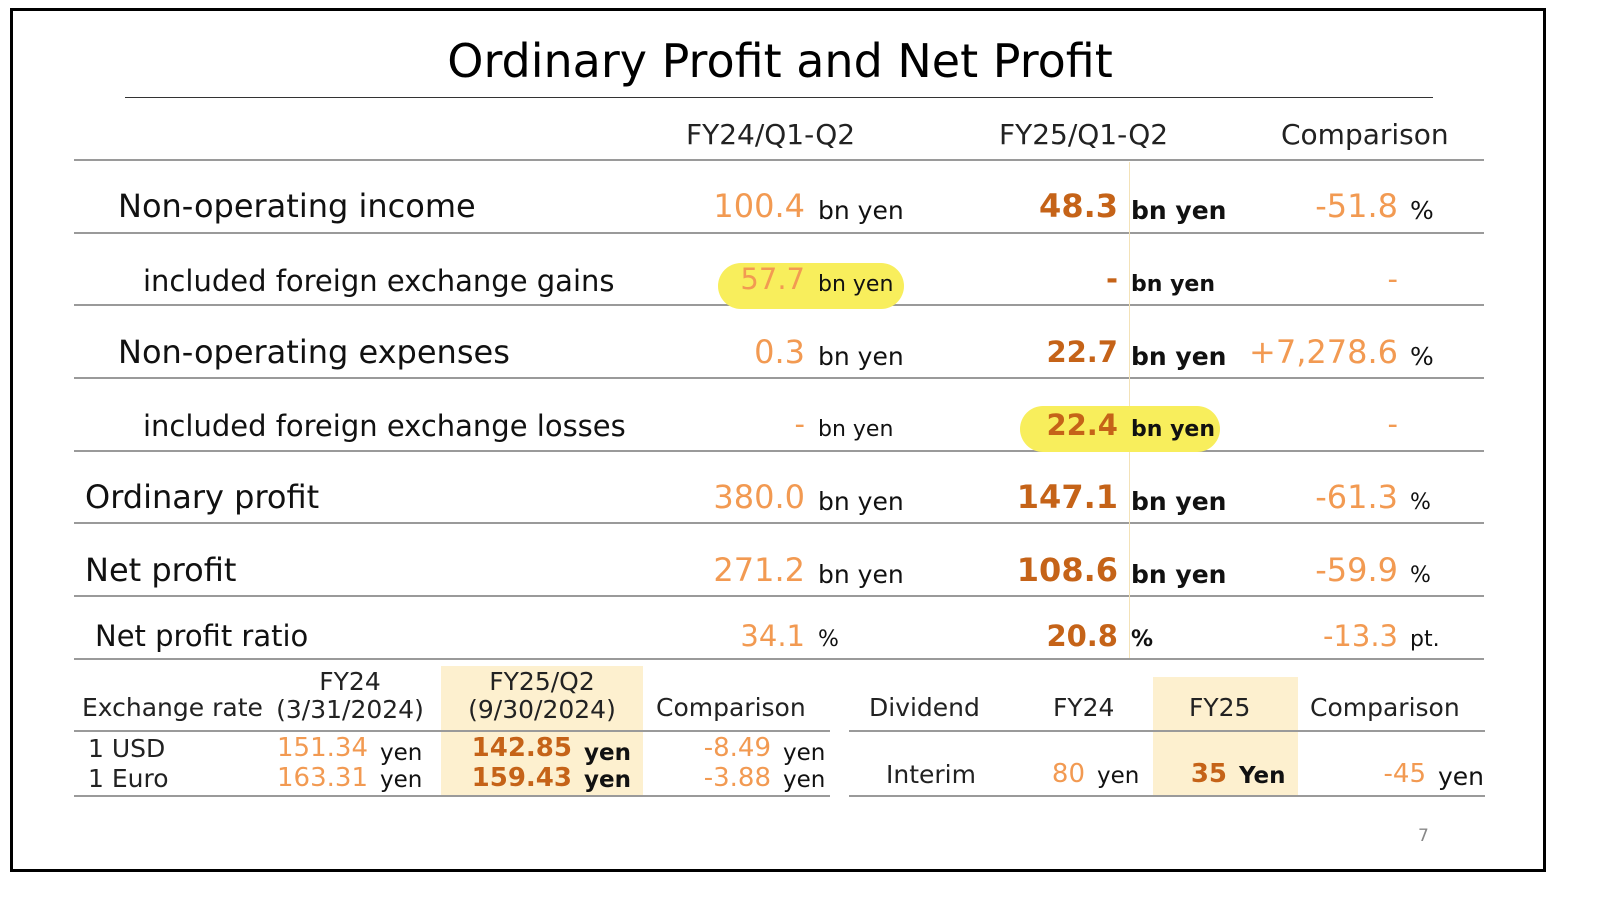  What do you see at coordinates (322, 748) in the screenshot?
I see `exchange-fy24-value: 151.34` at bounding box center [322, 748].